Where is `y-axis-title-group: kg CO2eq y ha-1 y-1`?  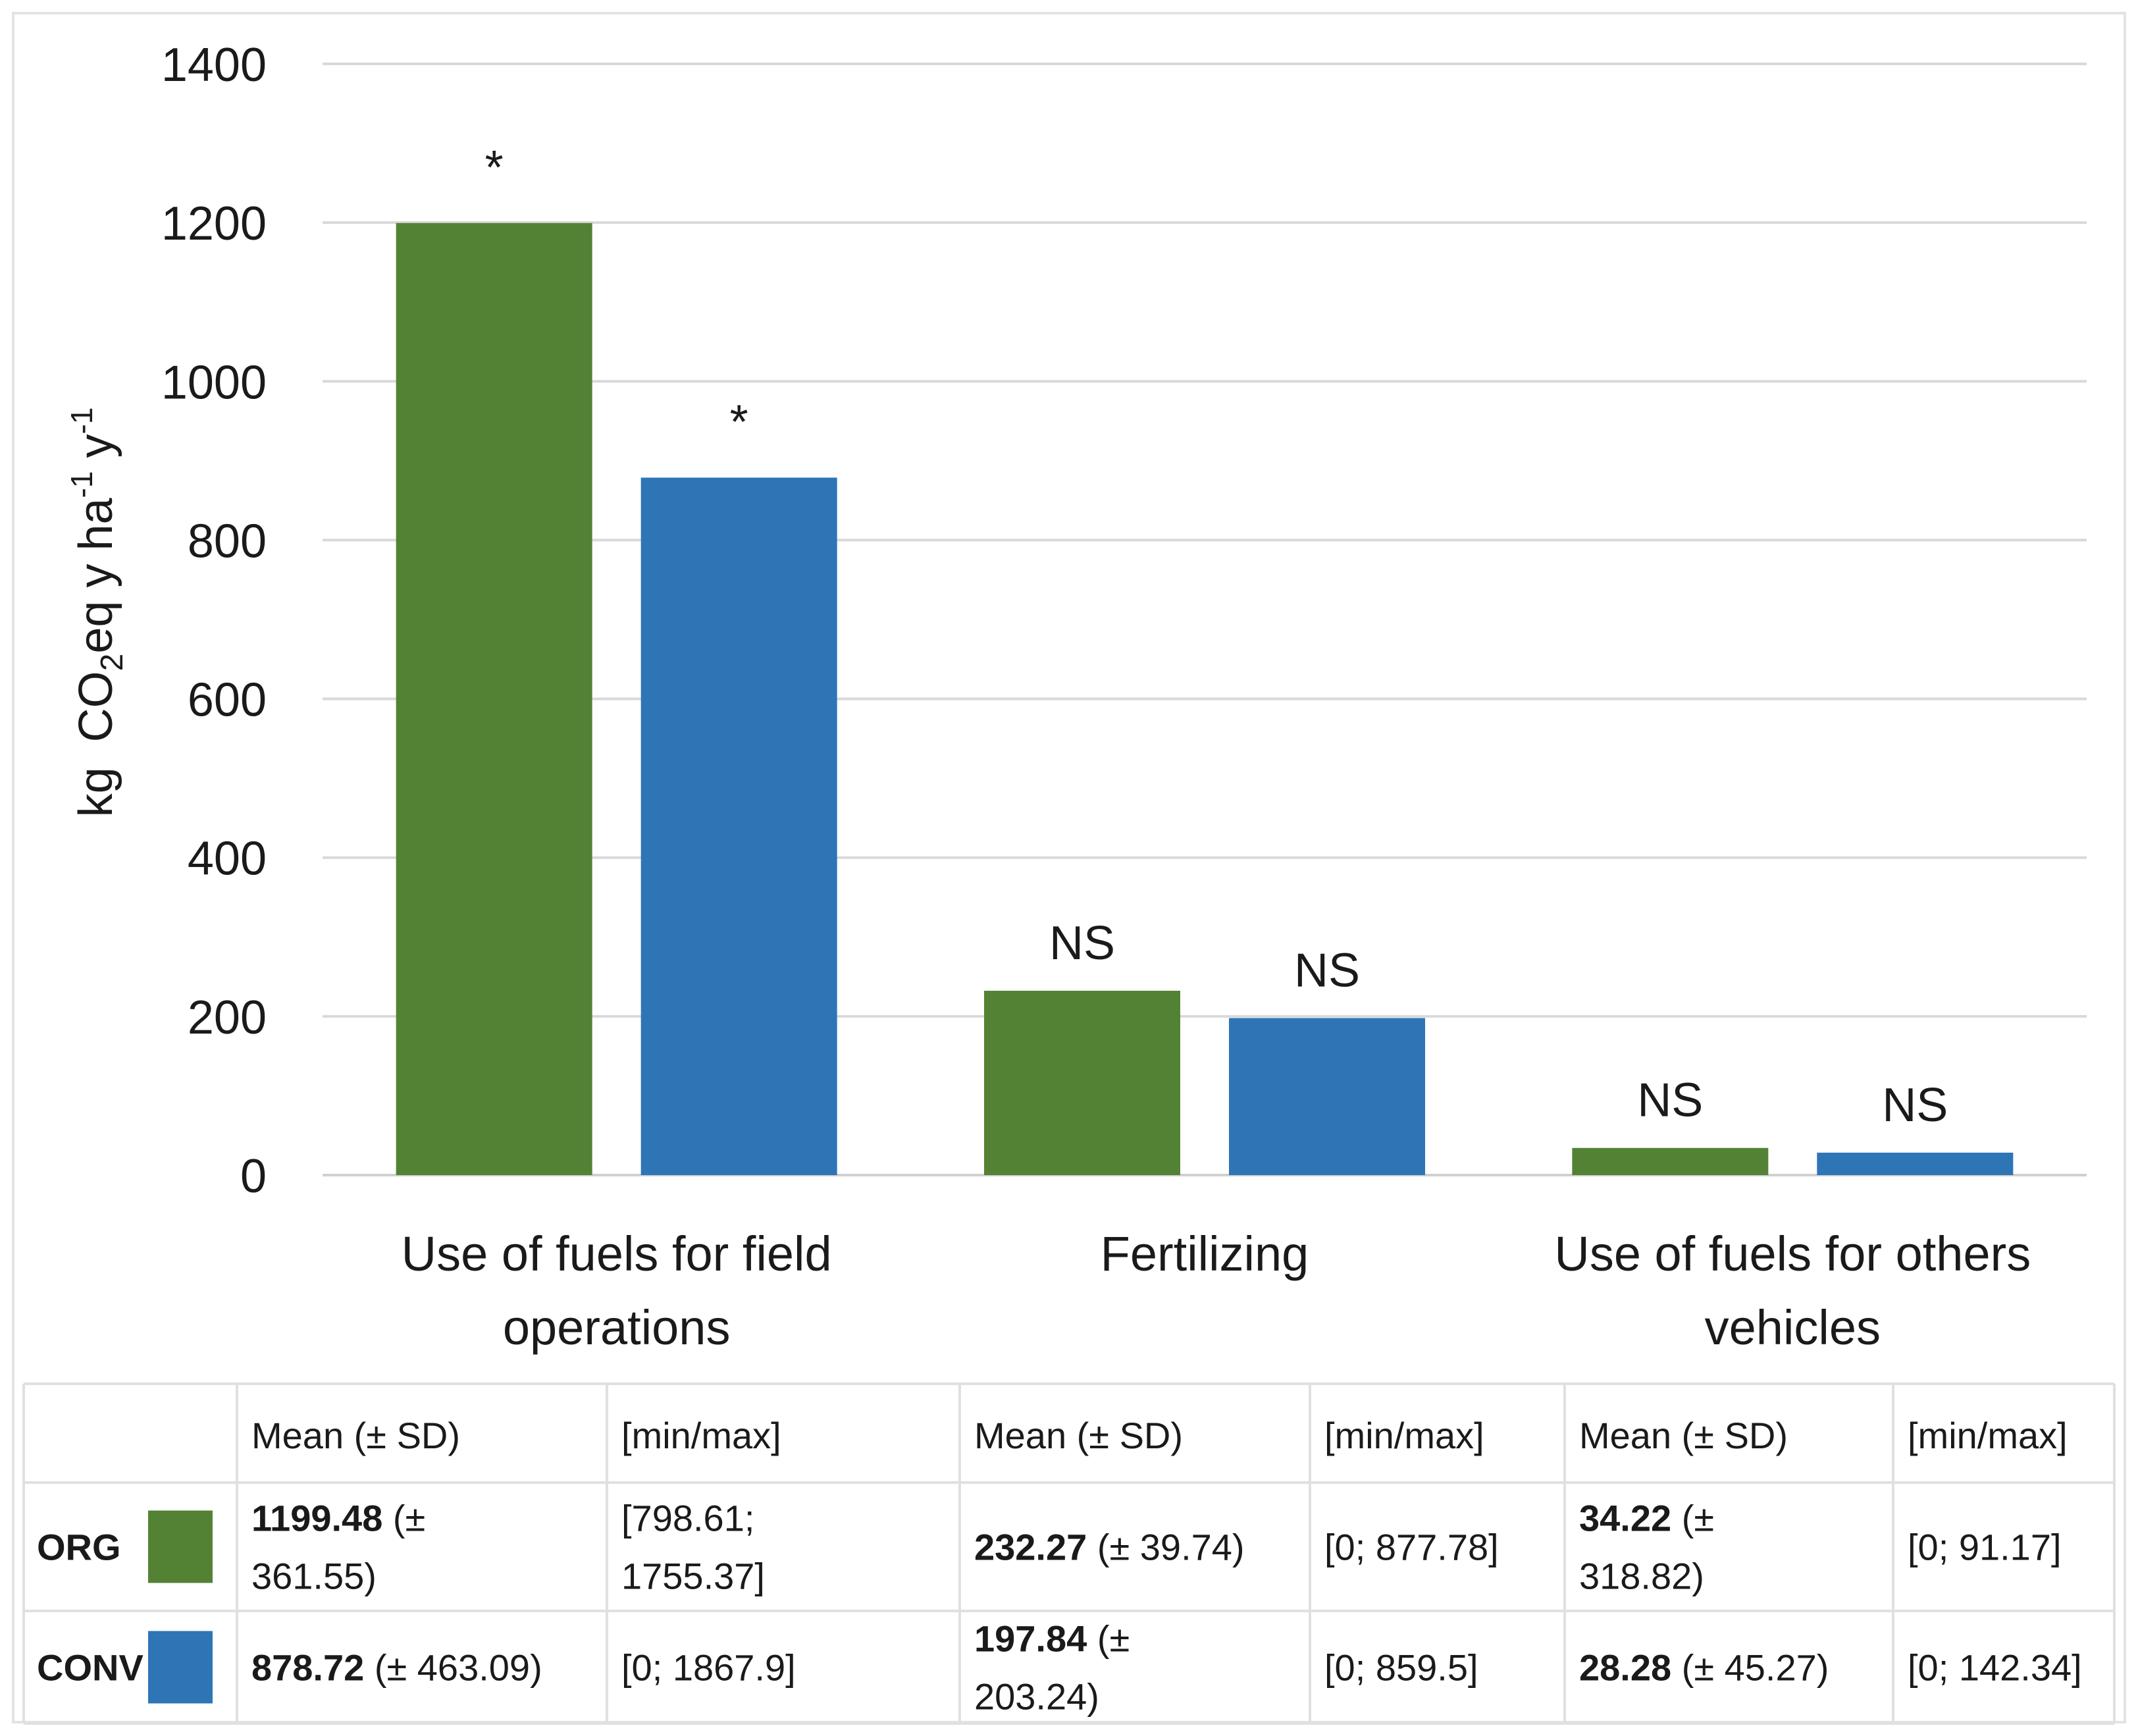 y-axis-title-group: kg CO2eq y ha-1 y-1 is located at coordinates (98, 613).